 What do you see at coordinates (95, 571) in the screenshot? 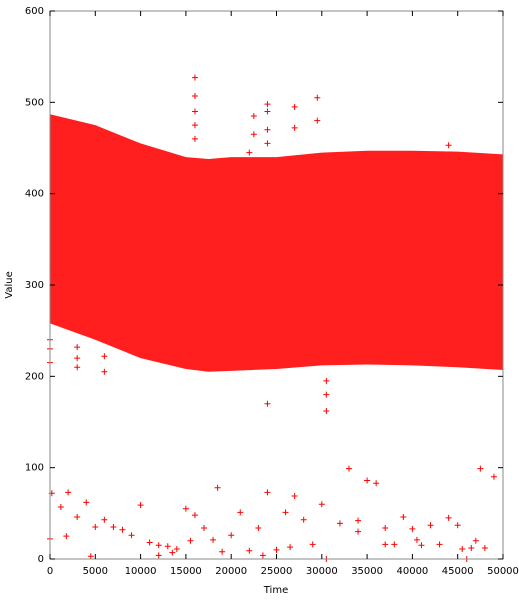
I see `x-tick-label: 5000` at bounding box center [95, 571].